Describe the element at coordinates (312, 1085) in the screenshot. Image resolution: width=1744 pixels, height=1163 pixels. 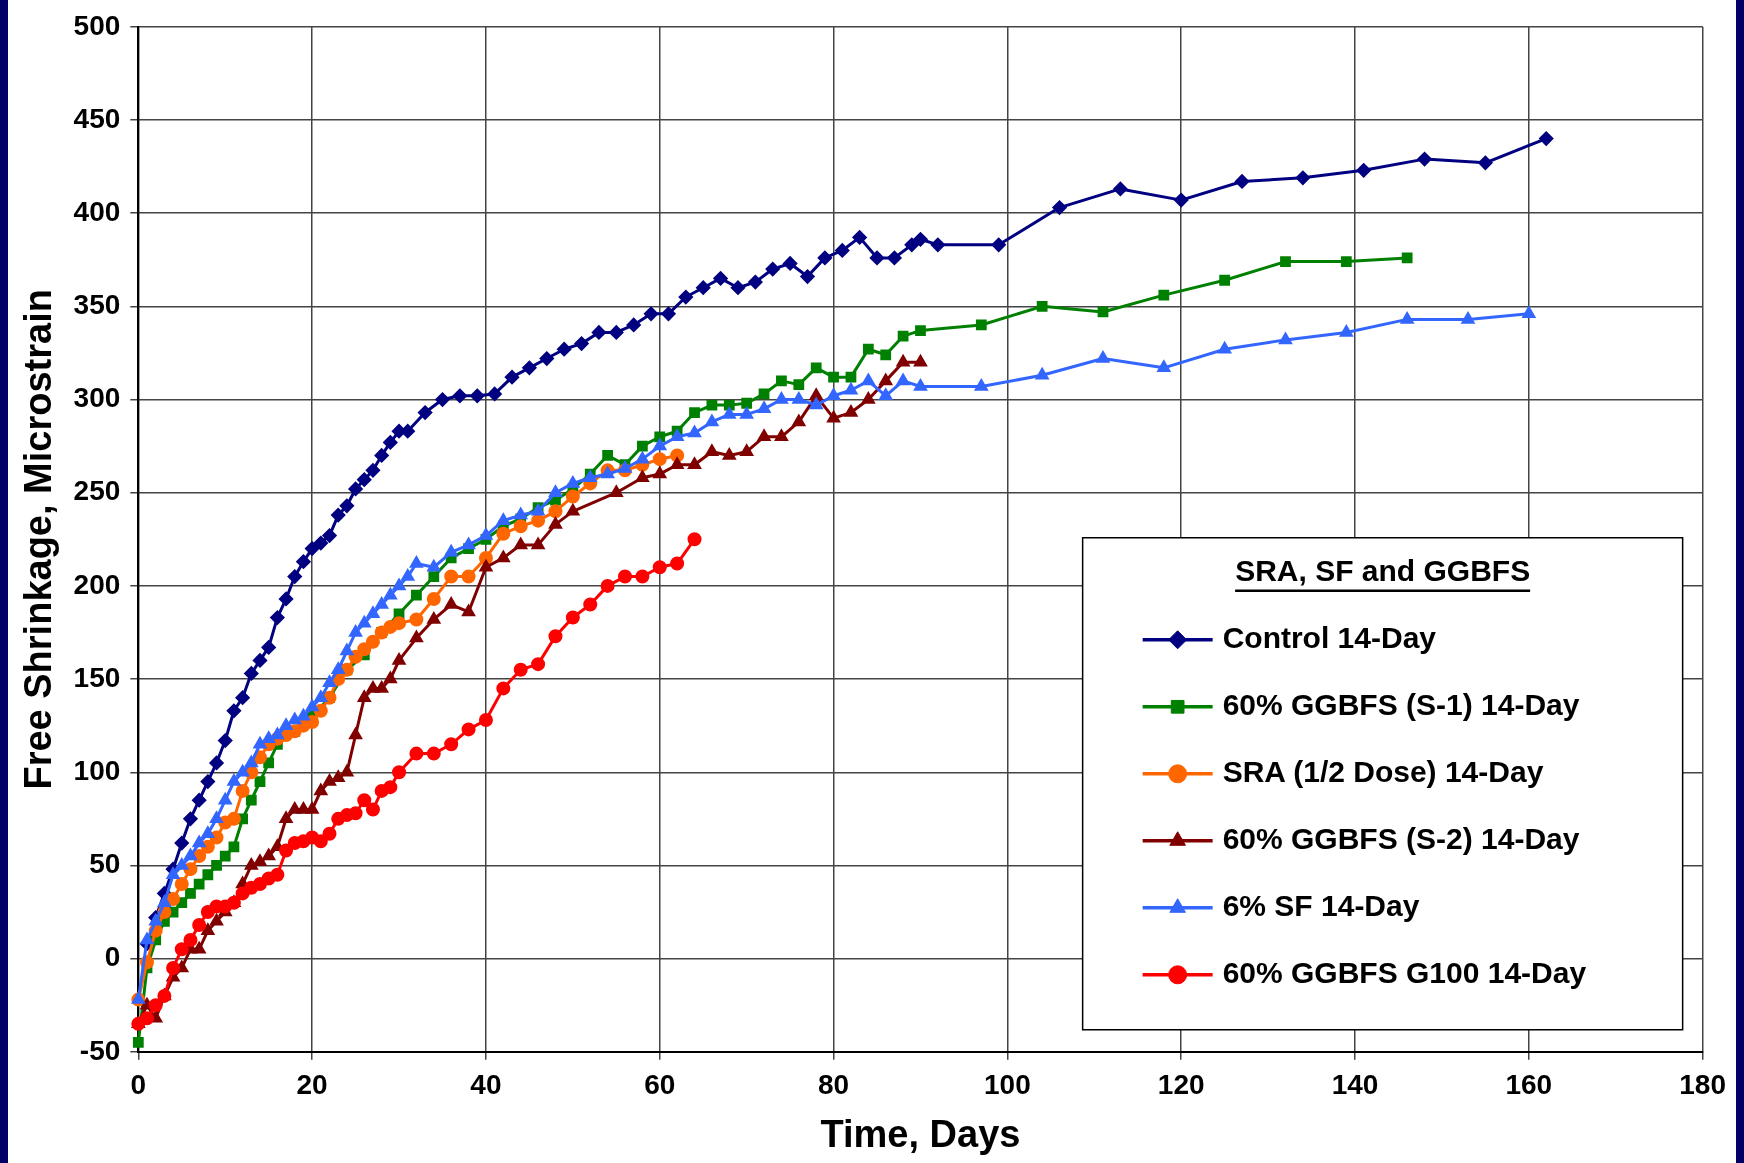
I see `x-tick-label: 20` at that location.